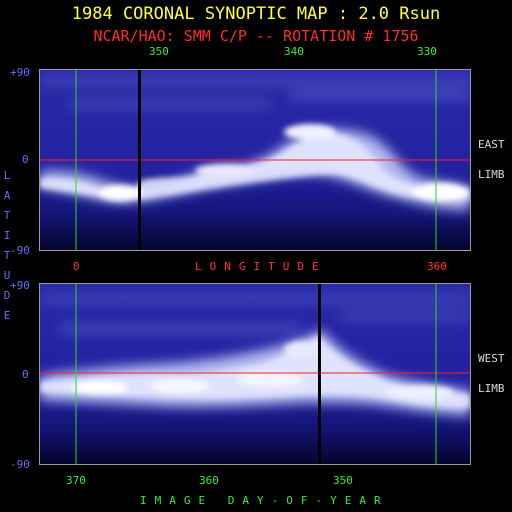 This screenshot has width=512, height=512. Describe the element at coordinates (20, 72) in the screenshot. I see `top-lat-tick: +90` at that location.